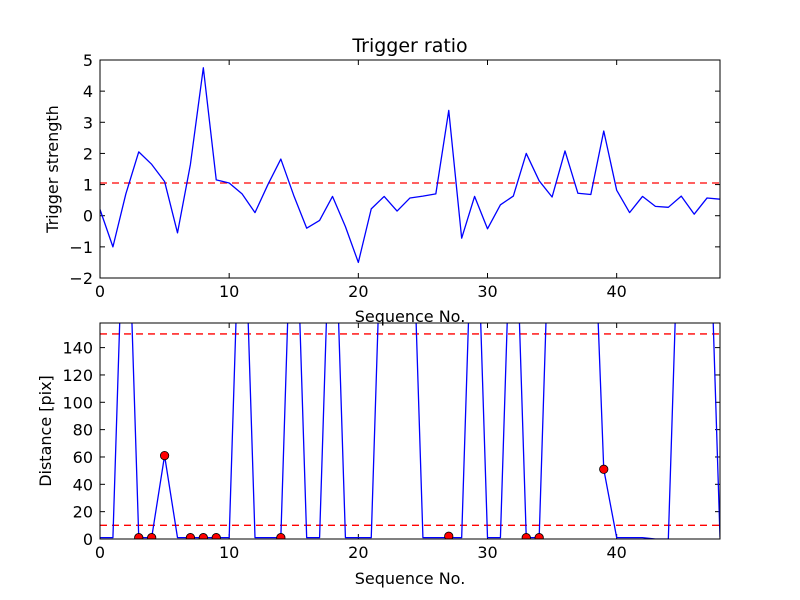 The width and height of the screenshot is (800, 600). What do you see at coordinates (77, 375) in the screenshot?
I see `bottom-y-tick-label: 120` at bounding box center [77, 375].